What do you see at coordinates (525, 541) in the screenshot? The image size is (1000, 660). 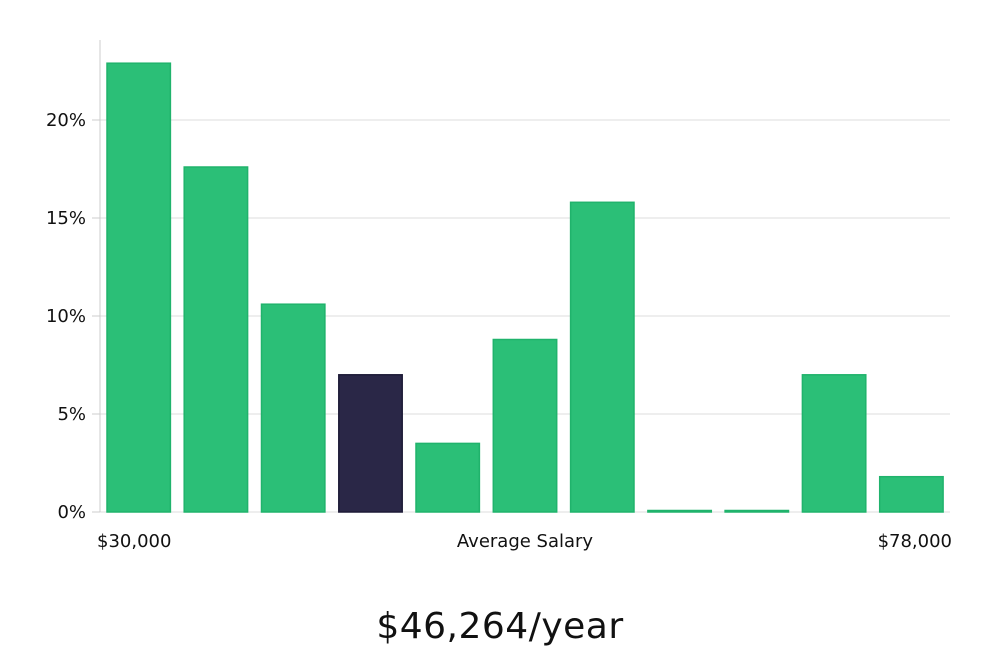 I see `x-axis-title: Average Salary` at bounding box center [525, 541].